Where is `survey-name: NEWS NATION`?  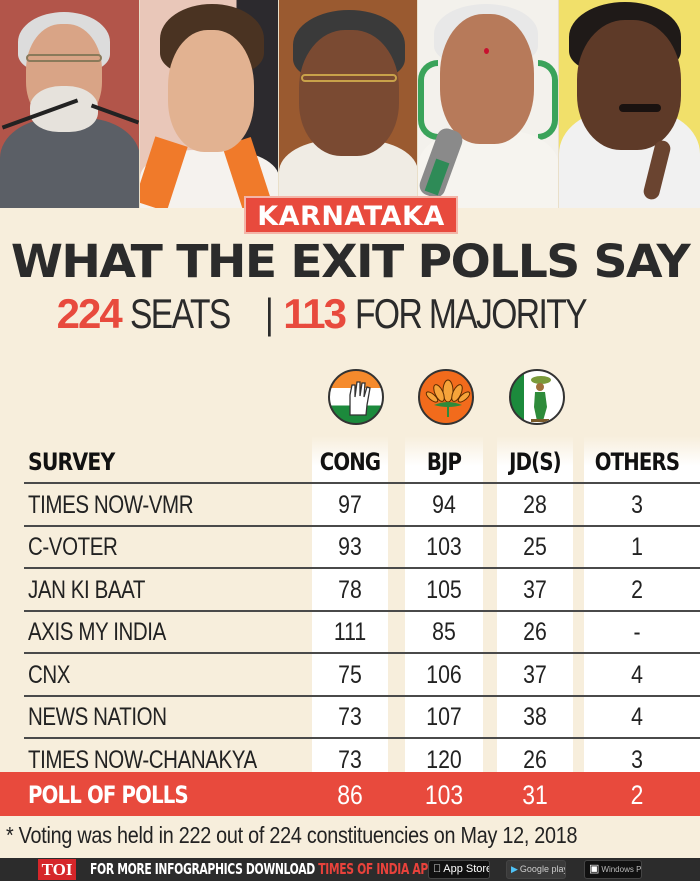 survey-name: NEWS NATION is located at coordinates (97, 717).